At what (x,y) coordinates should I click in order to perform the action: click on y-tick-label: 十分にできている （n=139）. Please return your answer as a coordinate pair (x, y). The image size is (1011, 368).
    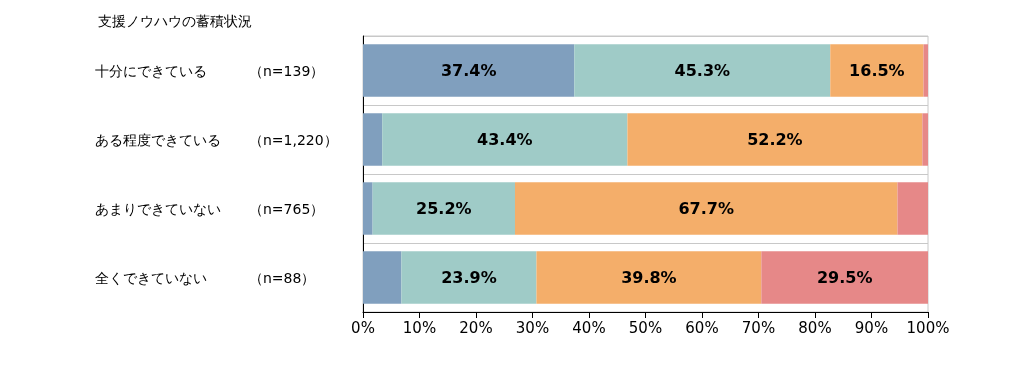
    Looking at the image, I should click on (210, 70).